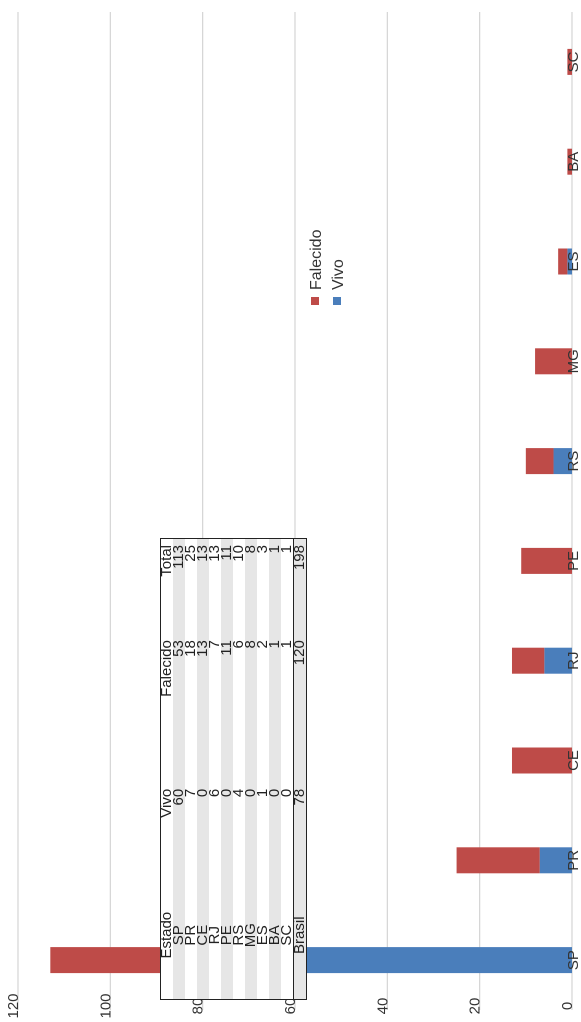  I want to click on bar-falecido-rj, so click(528, 660).